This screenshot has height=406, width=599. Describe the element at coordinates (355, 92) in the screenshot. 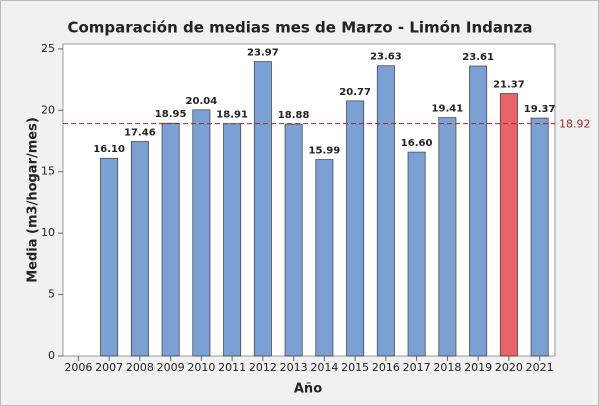

I see `value-label: 20.77` at that location.